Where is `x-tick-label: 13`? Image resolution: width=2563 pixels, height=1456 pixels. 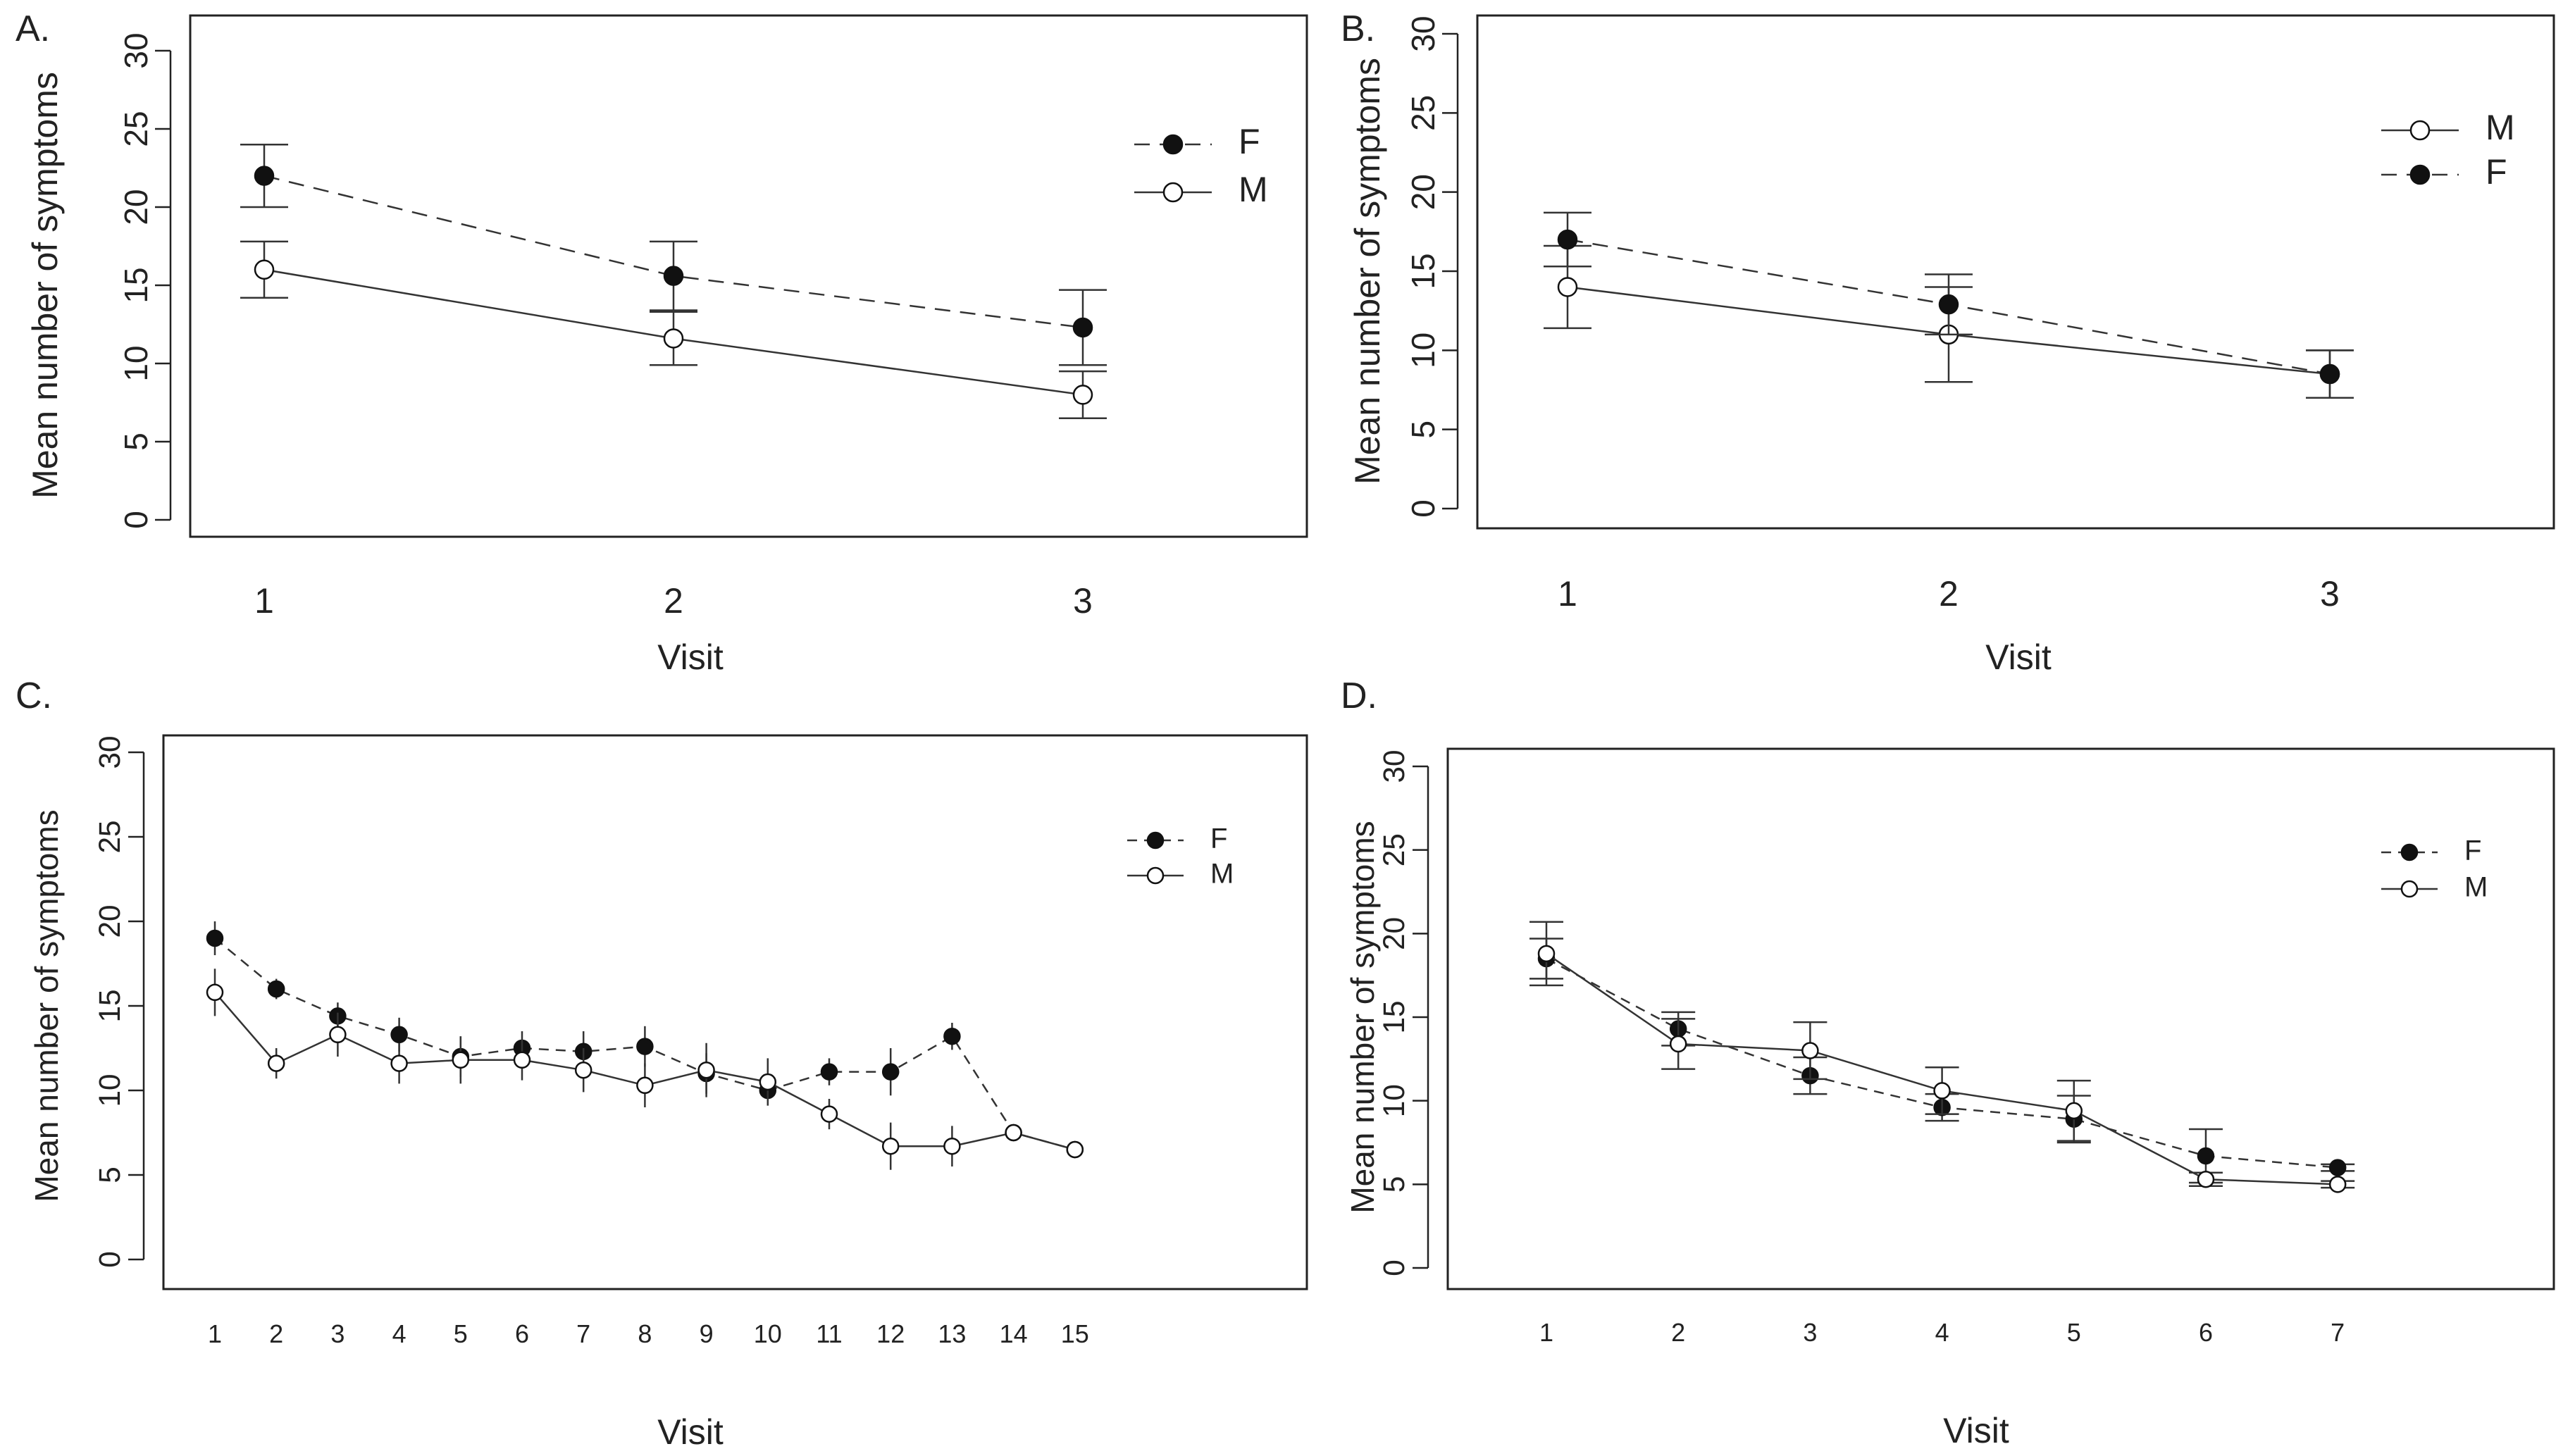 x-tick-label: 13 is located at coordinates (952, 1333).